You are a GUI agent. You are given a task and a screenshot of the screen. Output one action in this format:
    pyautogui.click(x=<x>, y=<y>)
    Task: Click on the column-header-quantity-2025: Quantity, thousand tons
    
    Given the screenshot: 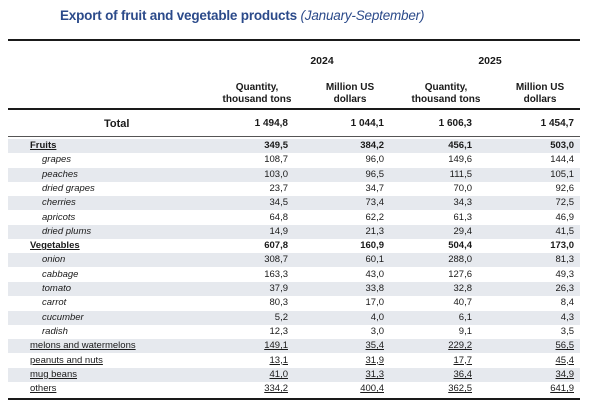 What is the action you would take?
    pyautogui.click(x=446, y=94)
    